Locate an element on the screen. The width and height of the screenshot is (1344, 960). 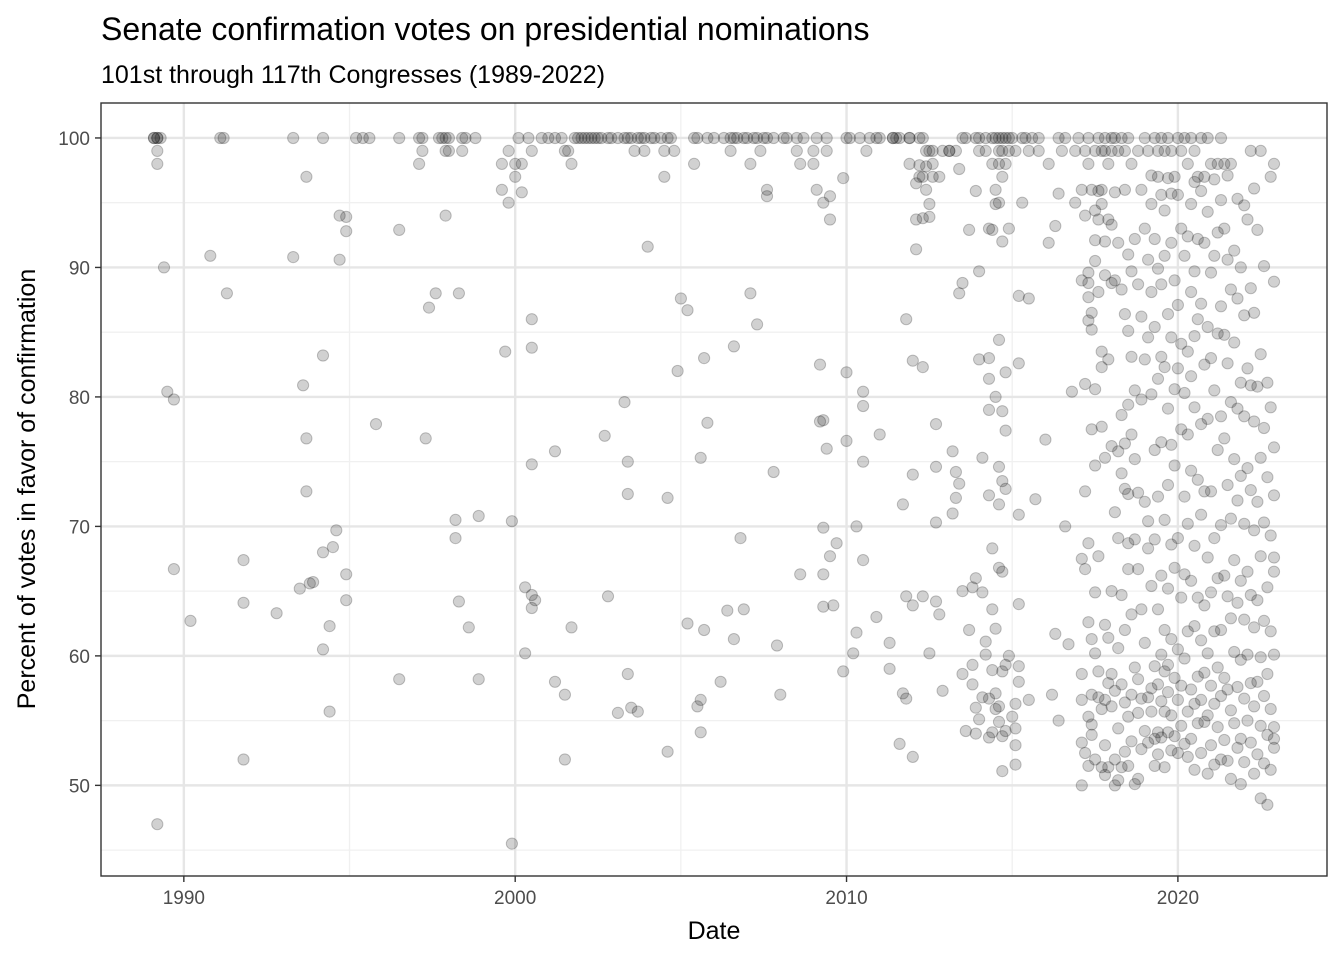
y-tick-label: 90 is located at coordinates (79, 268).